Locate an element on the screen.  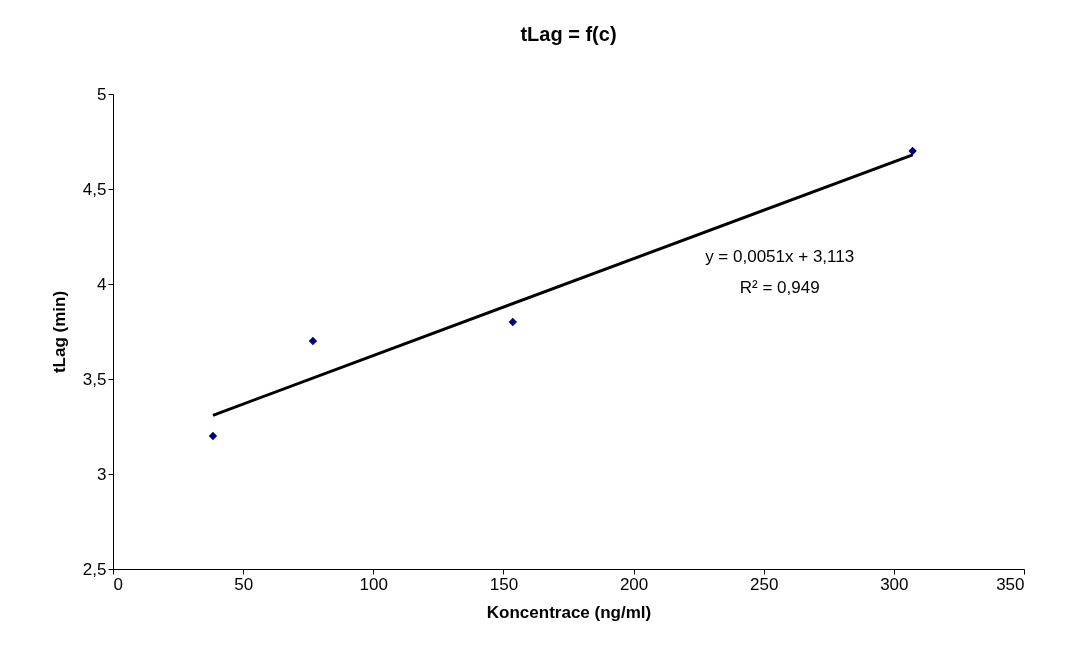
x-tick-label: 50 is located at coordinates (244, 584).